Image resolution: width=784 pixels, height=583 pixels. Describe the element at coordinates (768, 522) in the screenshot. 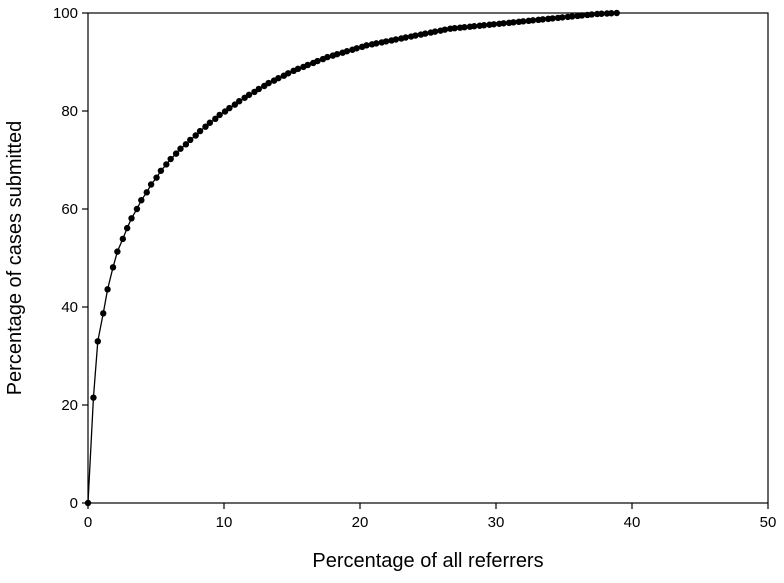

I see `x-tick-label: 50` at that location.